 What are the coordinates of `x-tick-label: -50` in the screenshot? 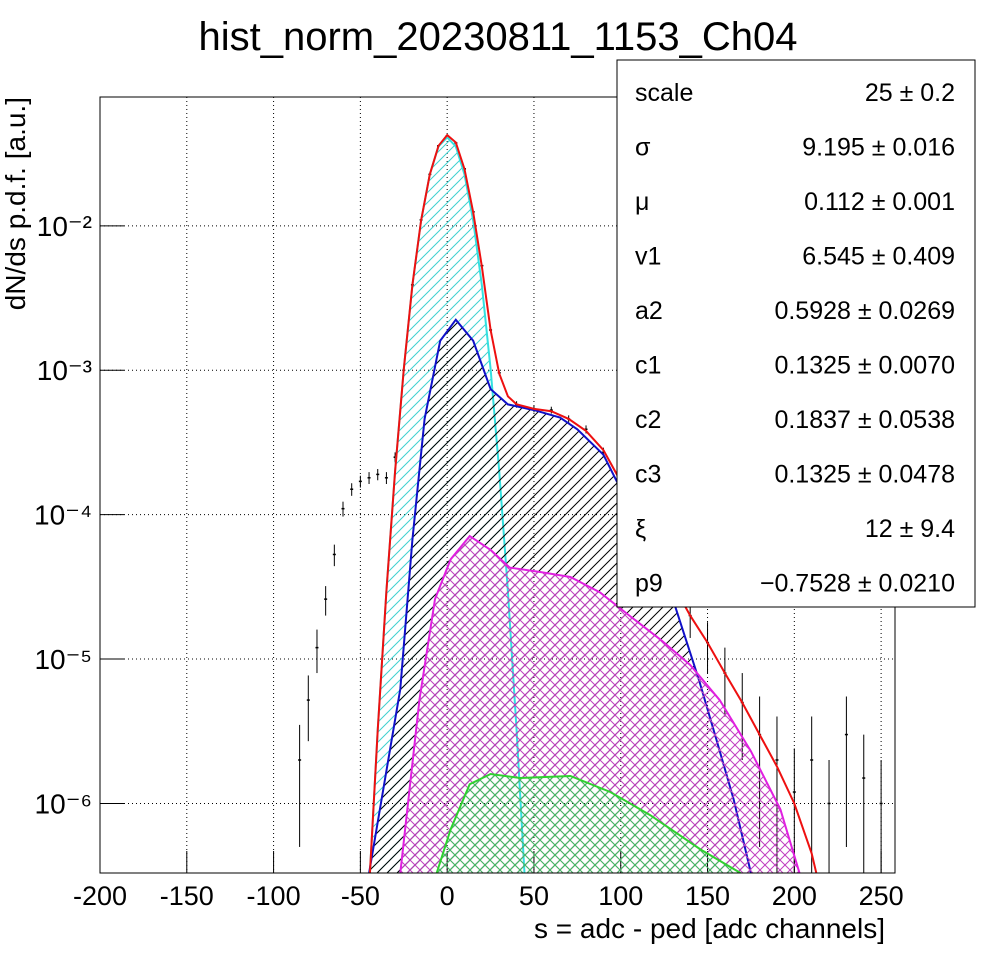 It's located at (360, 896).